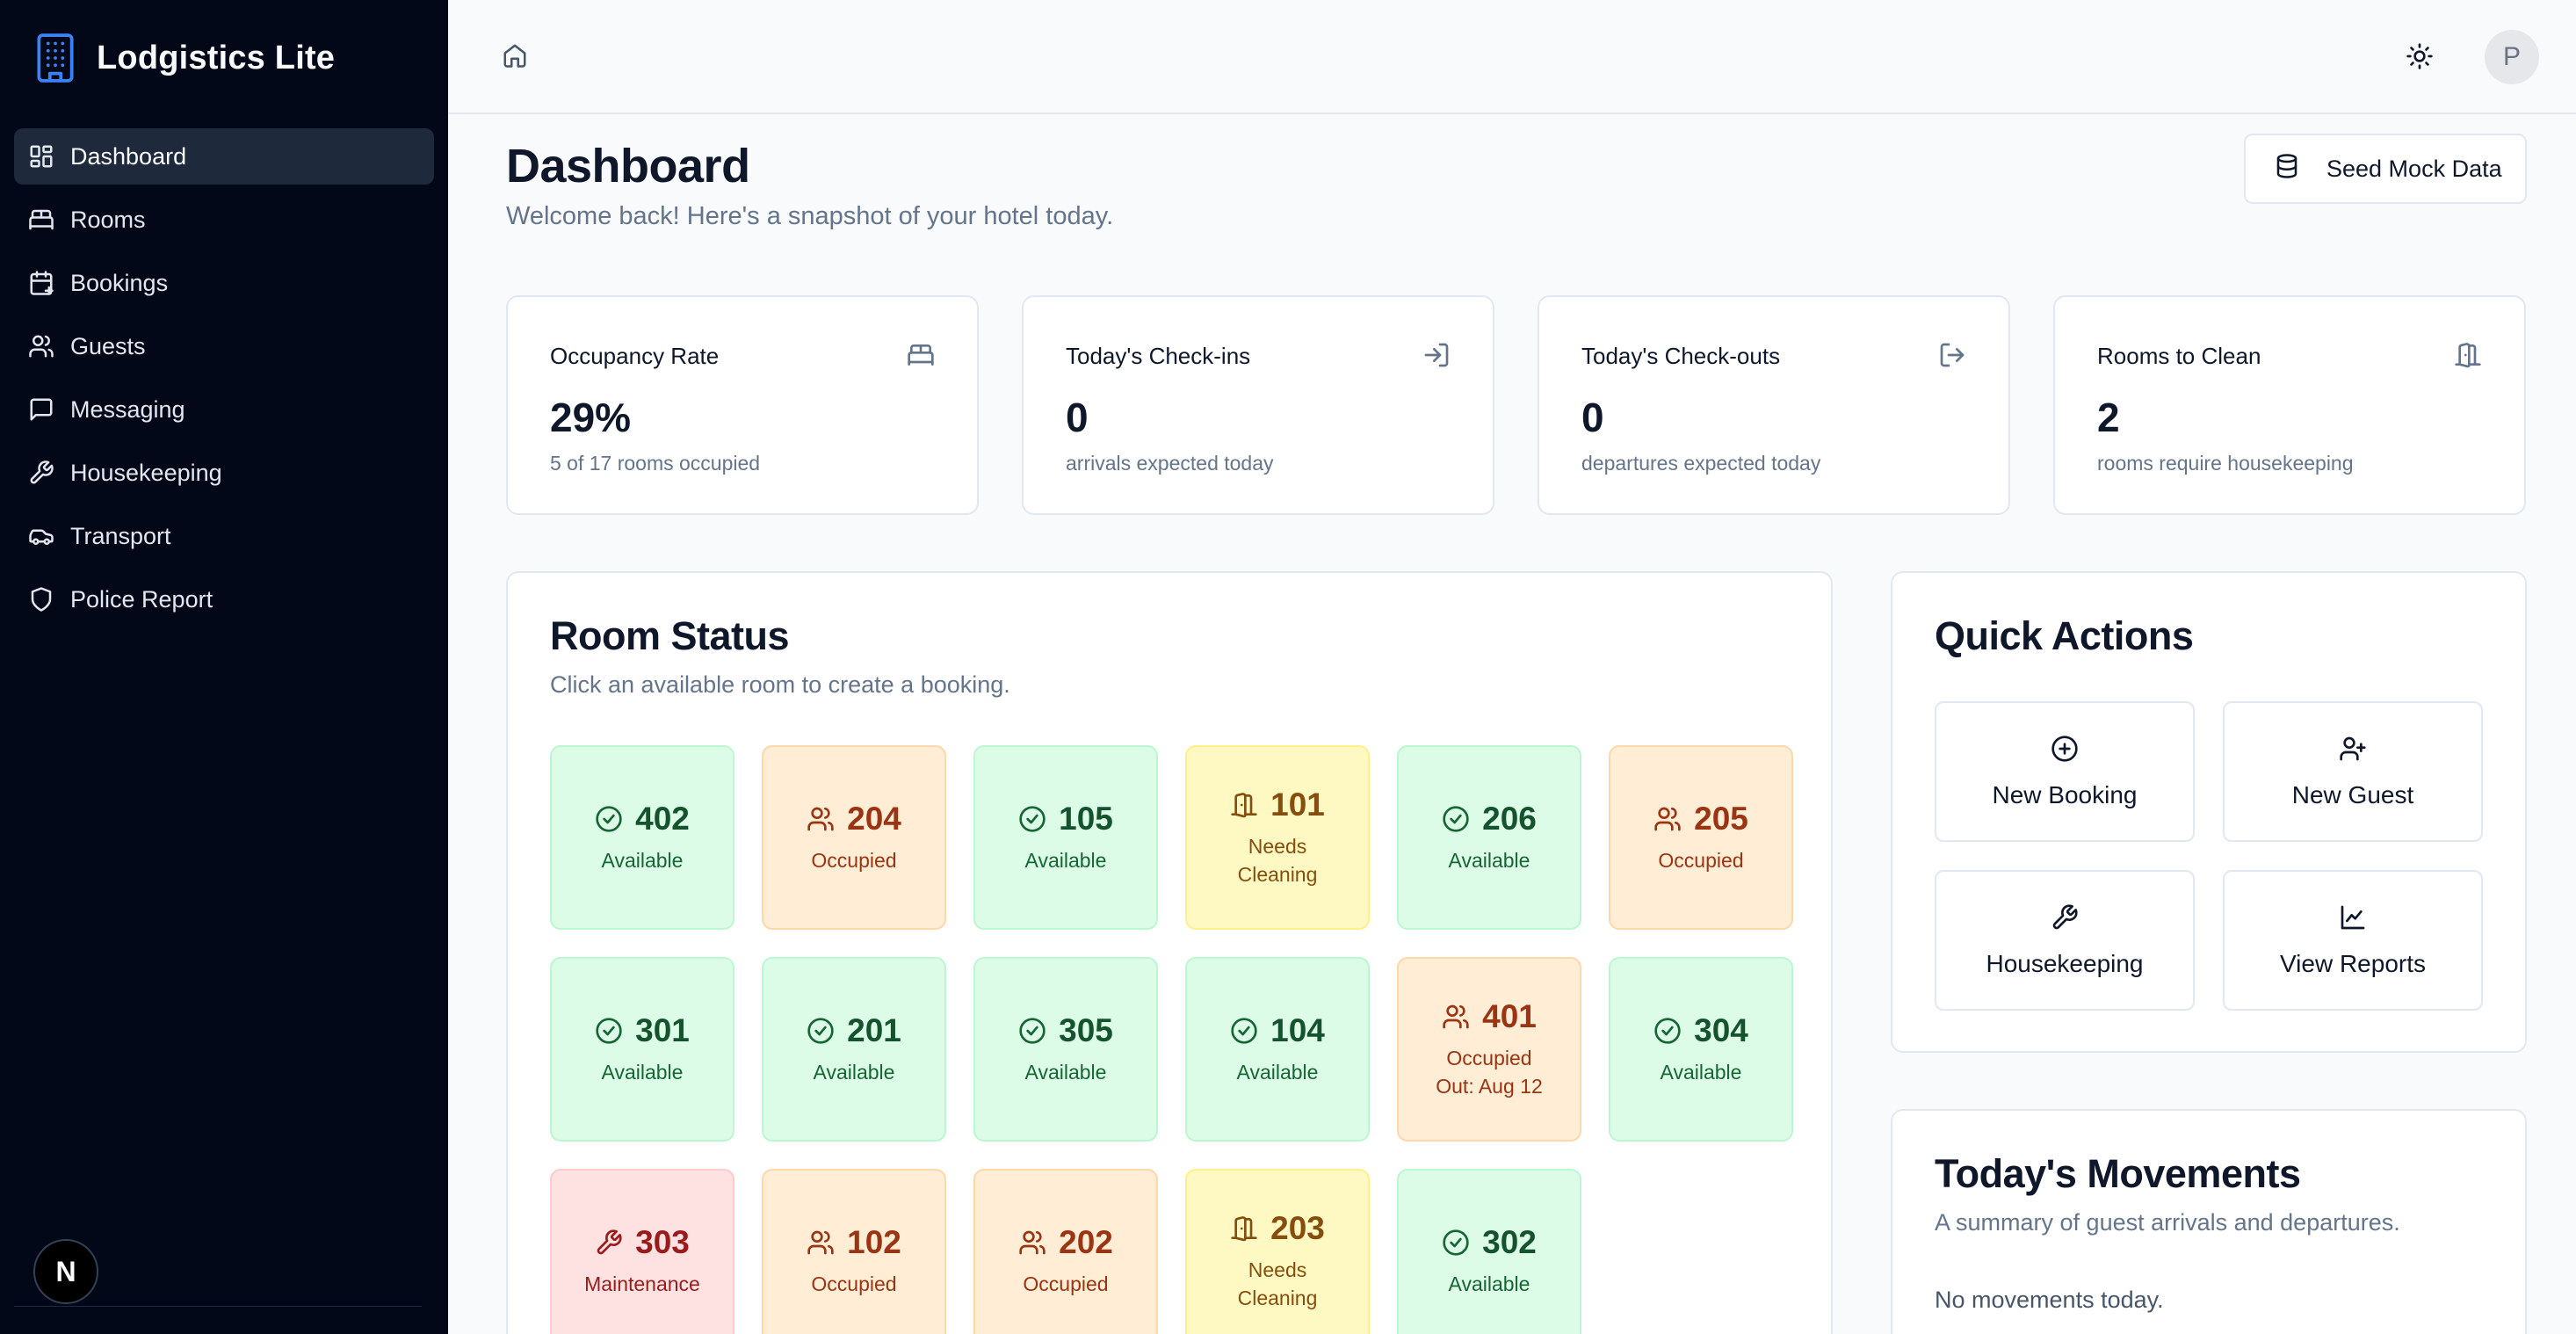 Image resolution: width=2576 pixels, height=1334 pixels. Describe the element at coordinates (1065, 1049) in the screenshot. I see `room-tile: 305 Available` at that location.